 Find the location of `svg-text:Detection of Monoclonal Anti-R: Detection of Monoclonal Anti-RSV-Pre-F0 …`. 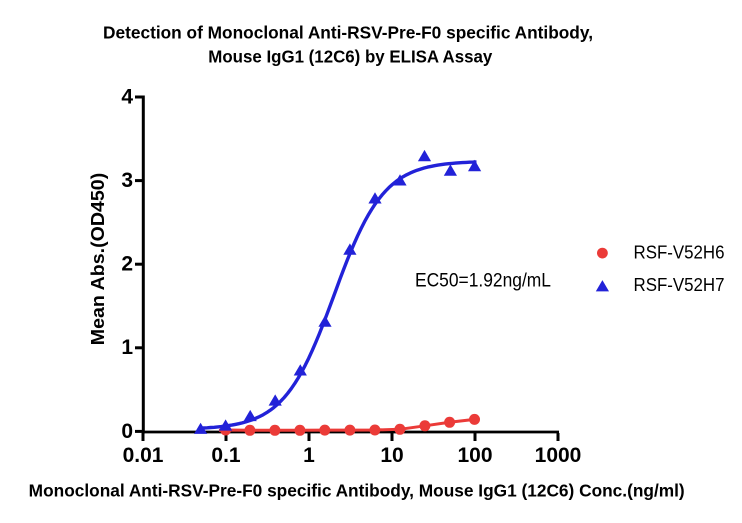

svg-text:Detection of Monoclonal Anti-R: Detection of Monoclonal Anti-RSV-Pre-F0 … is located at coordinates (348, 33).